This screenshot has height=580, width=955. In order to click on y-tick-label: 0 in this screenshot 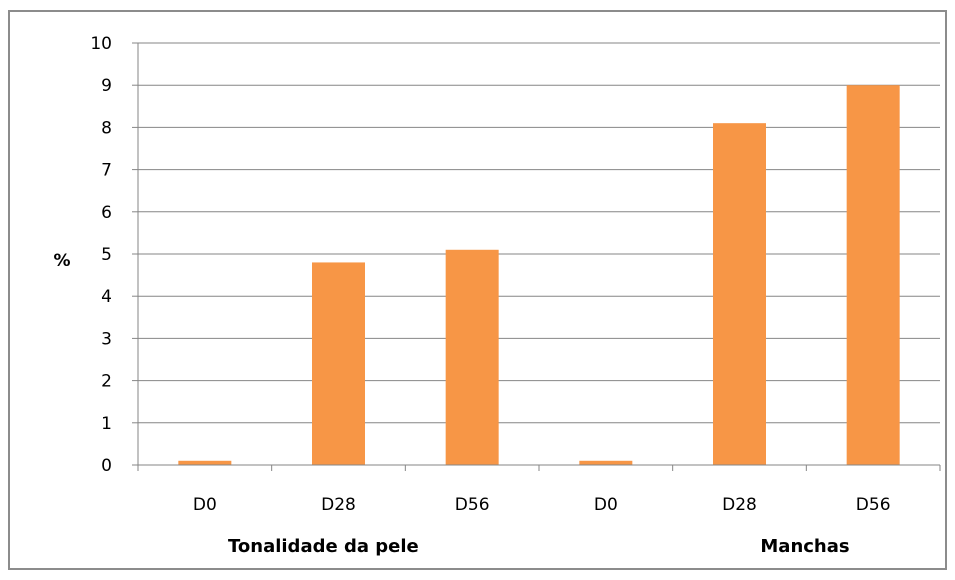, I will do `click(106, 466)`.